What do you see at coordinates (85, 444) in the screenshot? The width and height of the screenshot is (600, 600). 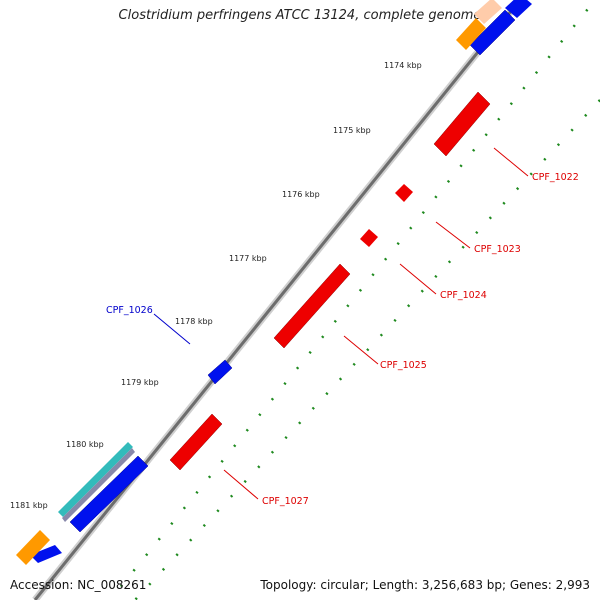 I see `scale-label-1180: 1180 kbp` at bounding box center [85, 444].